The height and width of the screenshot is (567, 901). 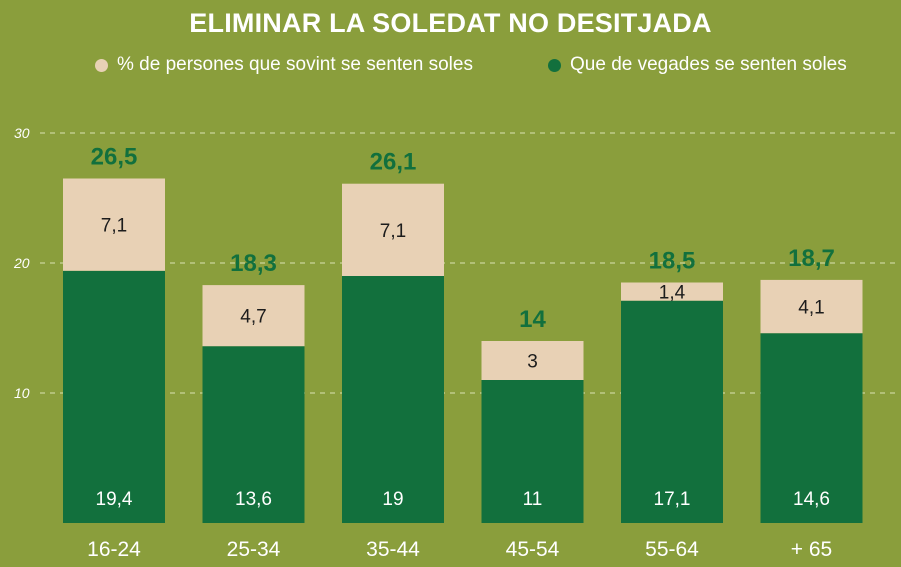 I want to click on data-label-frequent: 3, so click(x=532, y=362).